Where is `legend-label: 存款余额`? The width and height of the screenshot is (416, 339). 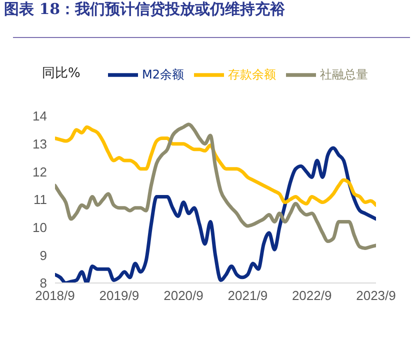 legend-label: 存款余额 is located at coordinates (252, 74).